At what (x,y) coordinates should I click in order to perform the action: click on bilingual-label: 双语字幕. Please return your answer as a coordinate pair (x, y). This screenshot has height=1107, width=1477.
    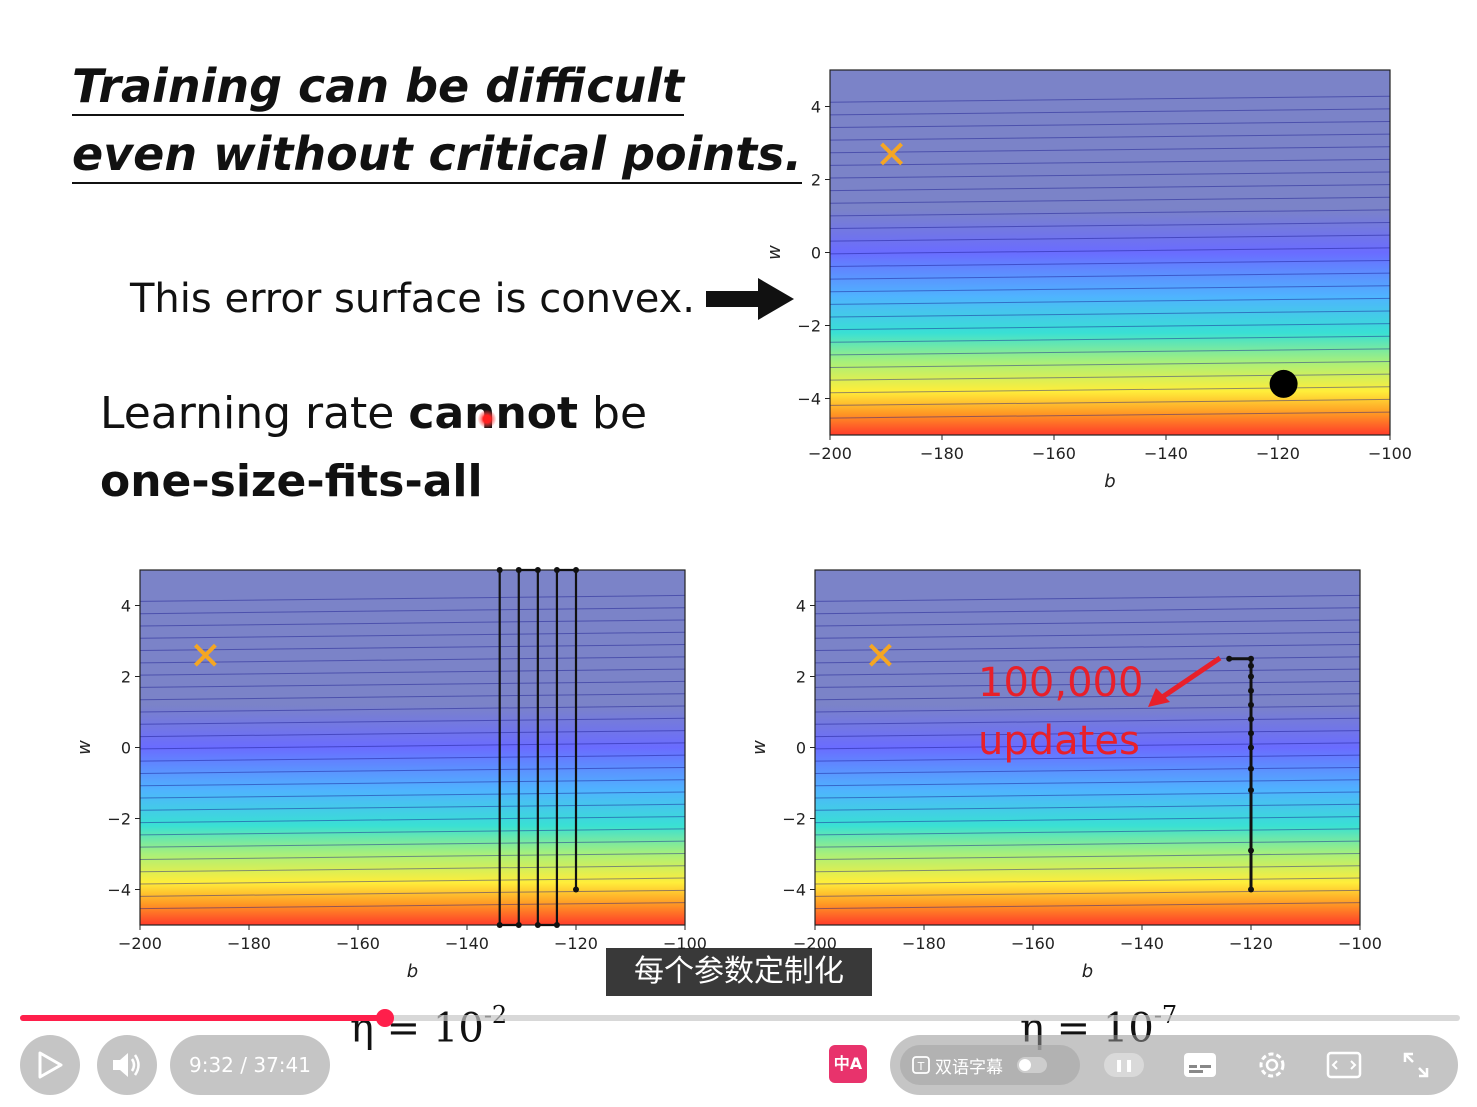
    Looking at the image, I should click on (969, 1067).